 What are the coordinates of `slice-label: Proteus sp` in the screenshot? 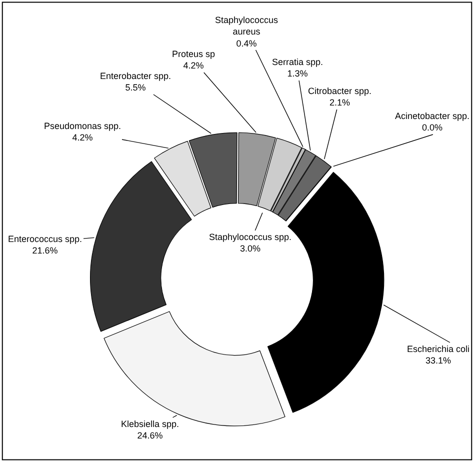 It's located at (194, 54).